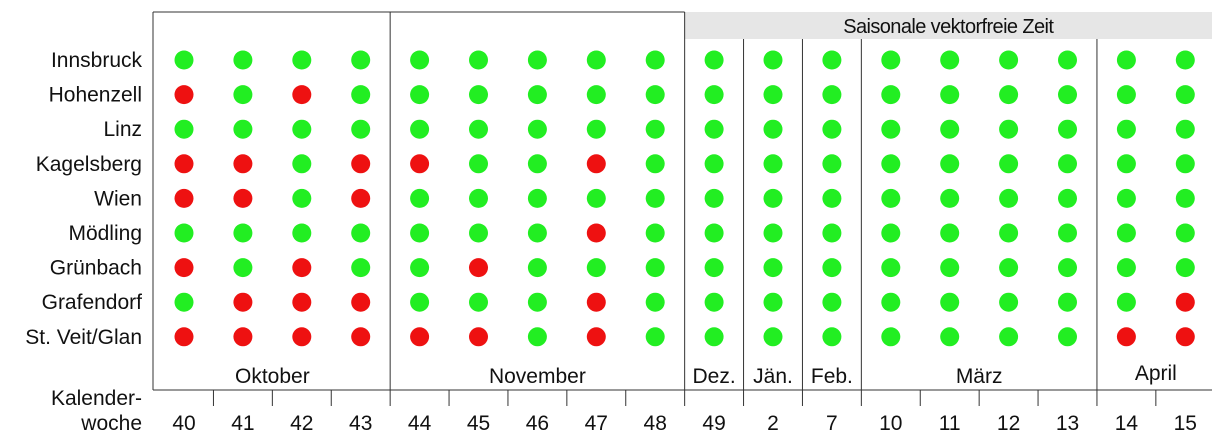 This screenshot has height=439, width=1213. Describe the element at coordinates (83, 337) in the screenshot. I see `location-label: St. Veit/Glan` at that location.